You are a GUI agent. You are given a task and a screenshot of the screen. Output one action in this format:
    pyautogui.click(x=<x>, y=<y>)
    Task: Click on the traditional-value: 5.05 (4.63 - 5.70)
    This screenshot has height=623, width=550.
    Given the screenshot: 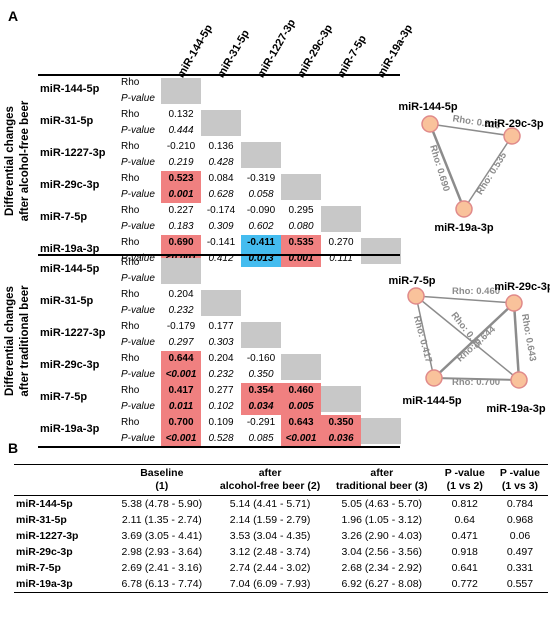 What is the action you would take?
    pyautogui.click(x=382, y=504)
    